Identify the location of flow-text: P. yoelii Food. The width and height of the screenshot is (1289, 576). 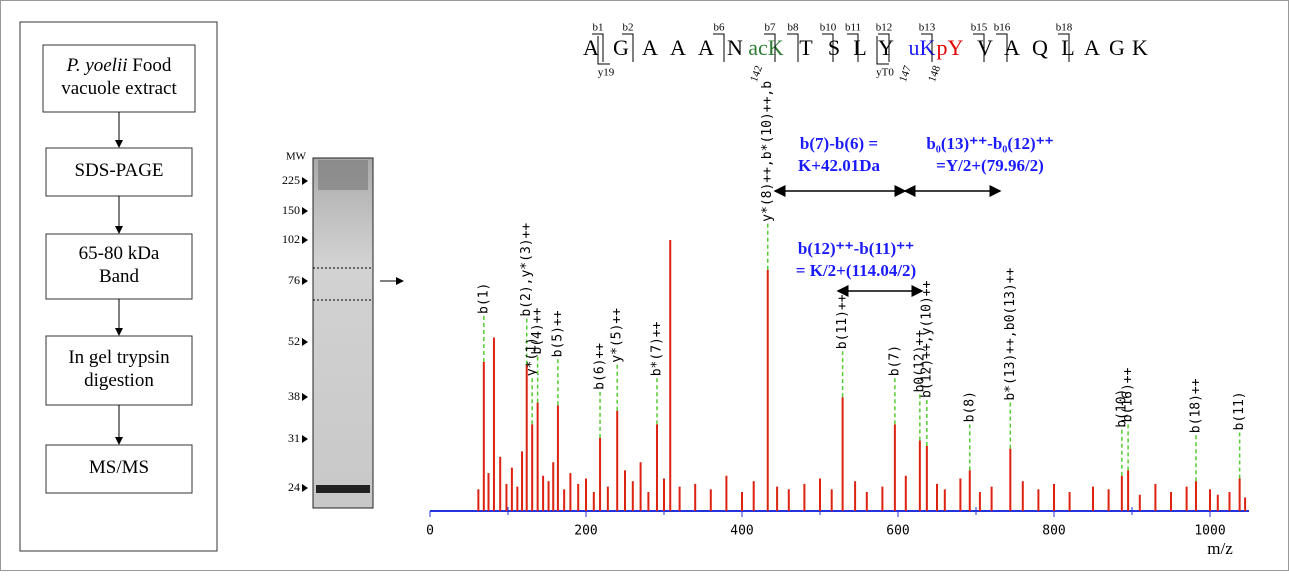
(119, 65).